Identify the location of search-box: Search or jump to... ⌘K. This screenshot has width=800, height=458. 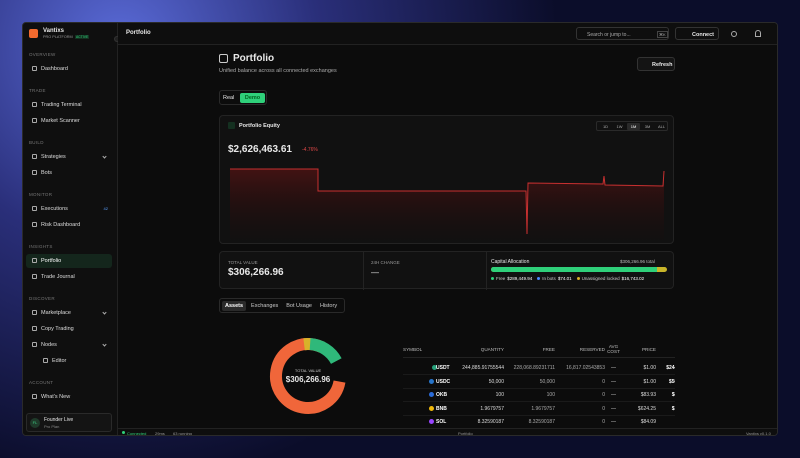
(622, 33).